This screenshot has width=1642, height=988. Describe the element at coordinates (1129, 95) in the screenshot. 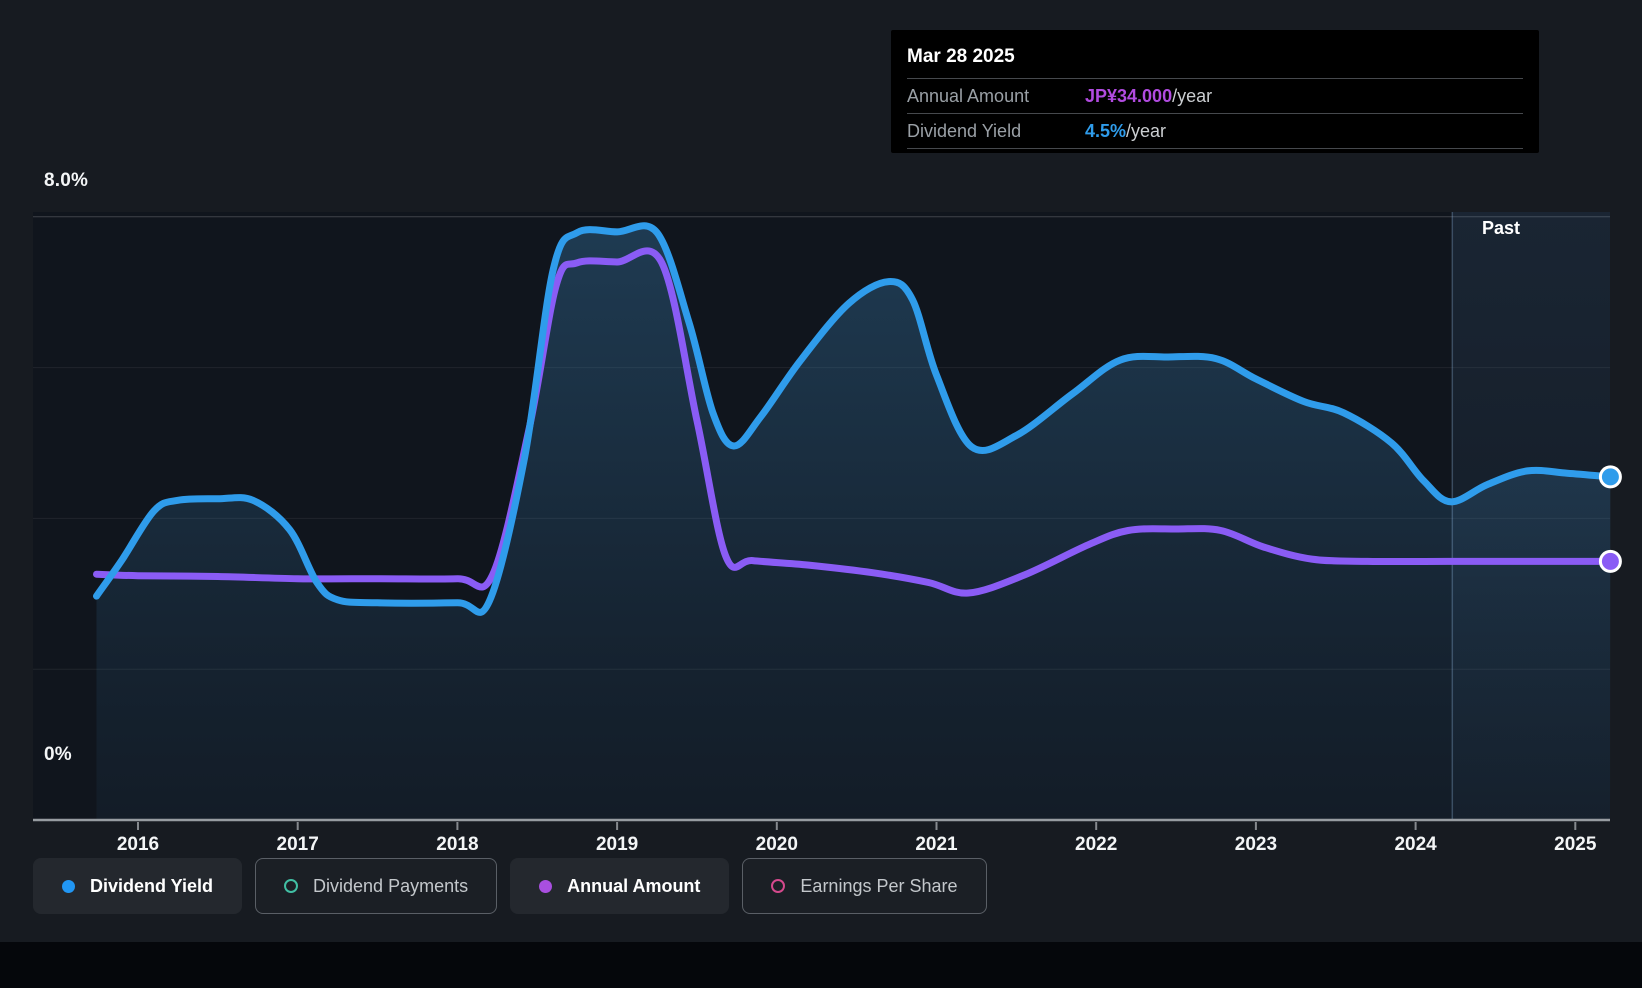

I see `tooltip-row-value: JP¥34.000` at that location.